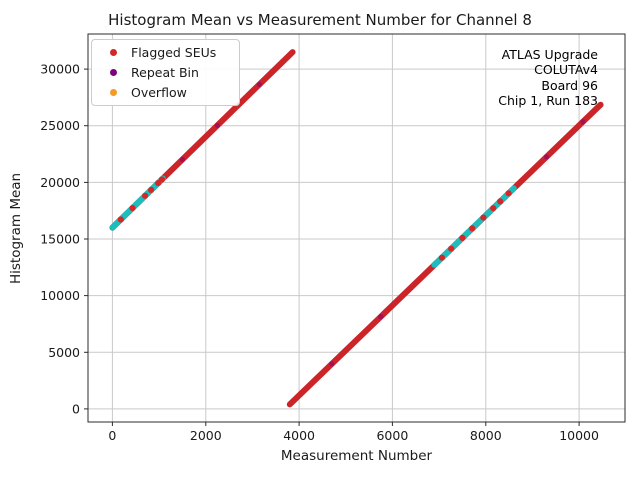 Image resolution: width=640 pixels, height=480 pixels. Describe the element at coordinates (206, 435) in the screenshot. I see `x-tick-label: 2000` at that location.